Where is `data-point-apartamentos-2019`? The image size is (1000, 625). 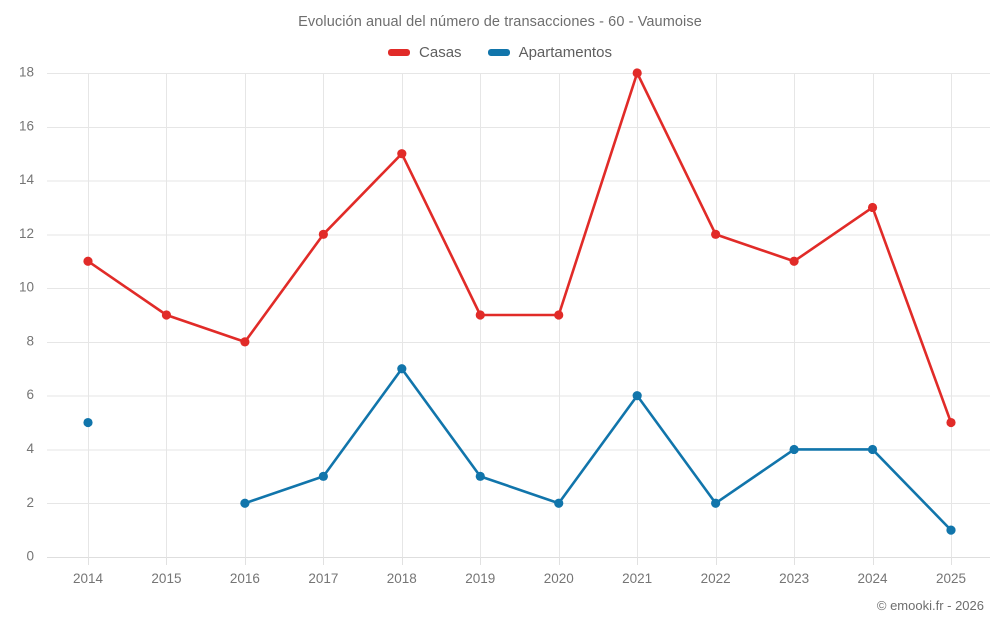
data-point-apartamentos-2019 is located at coordinates (480, 476).